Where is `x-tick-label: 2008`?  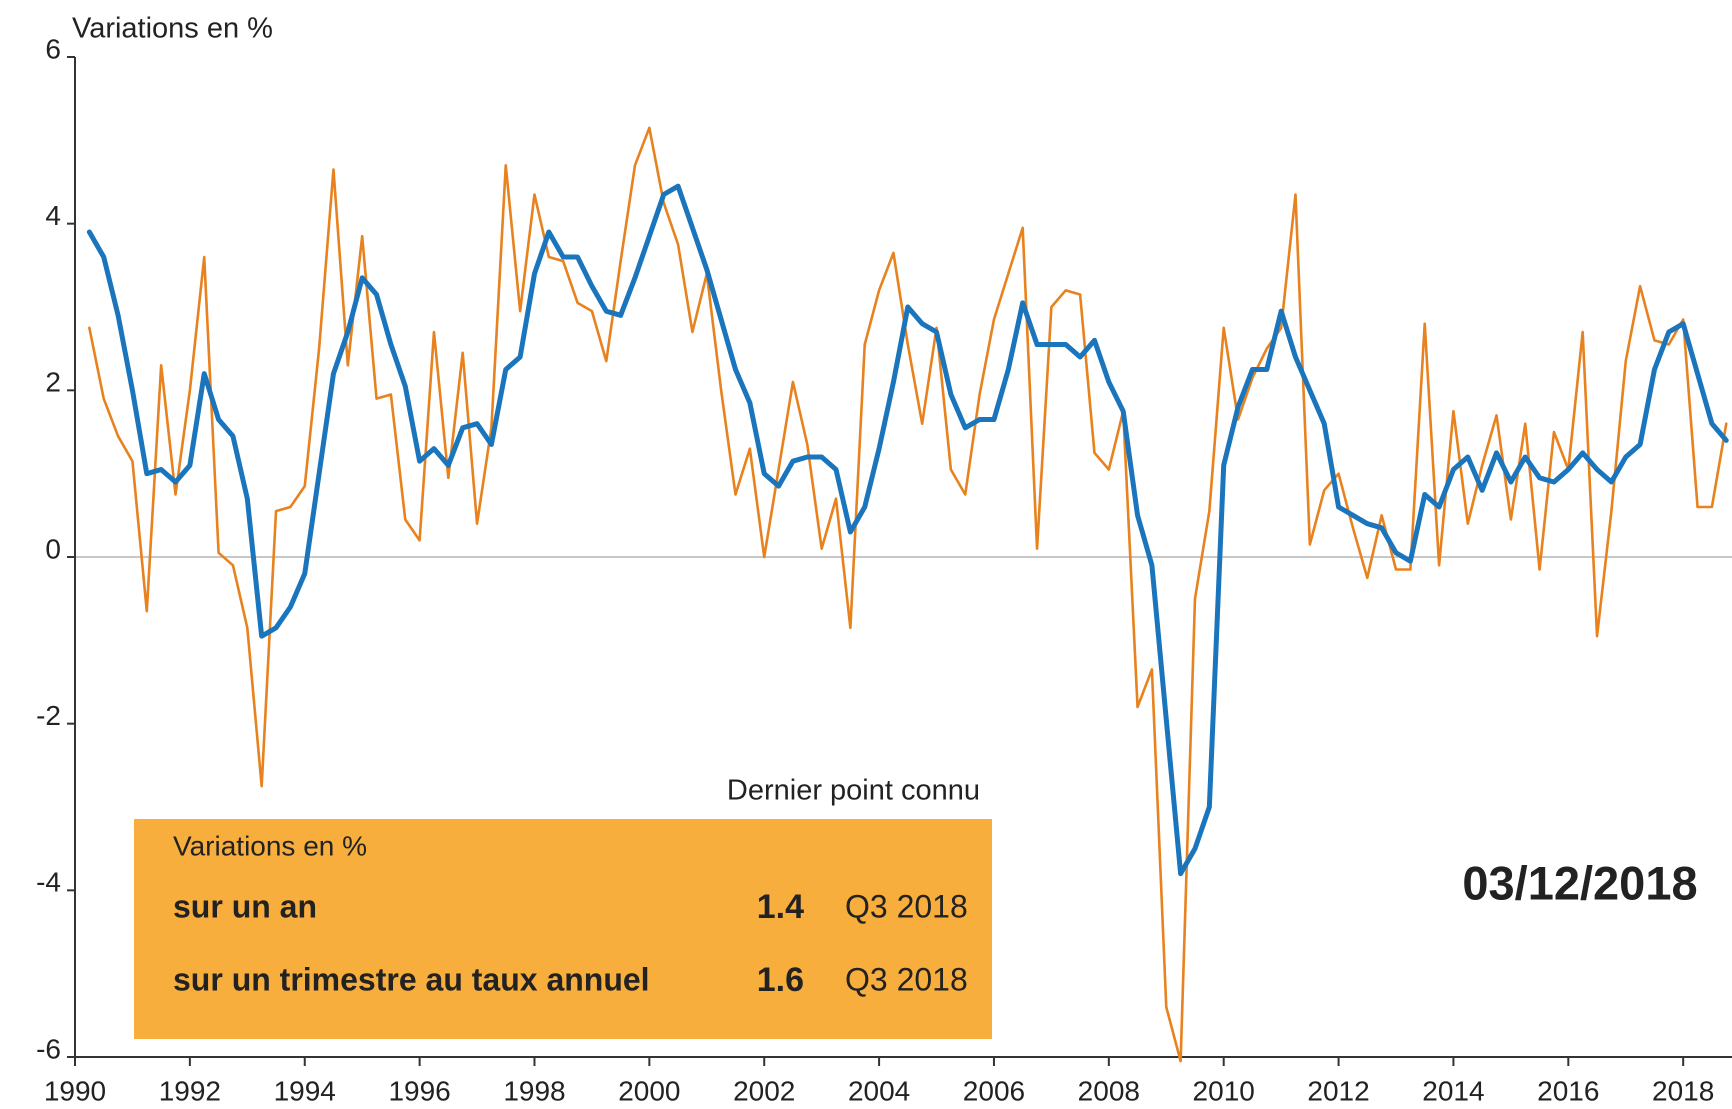
x-tick-label: 2008 is located at coordinates (1109, 1090).